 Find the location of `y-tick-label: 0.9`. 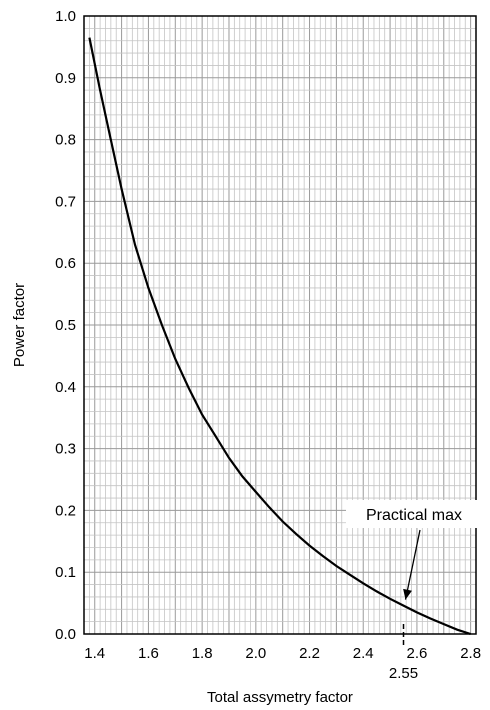

y-tick-label: 0.9 is located at coordinates (65, 78).